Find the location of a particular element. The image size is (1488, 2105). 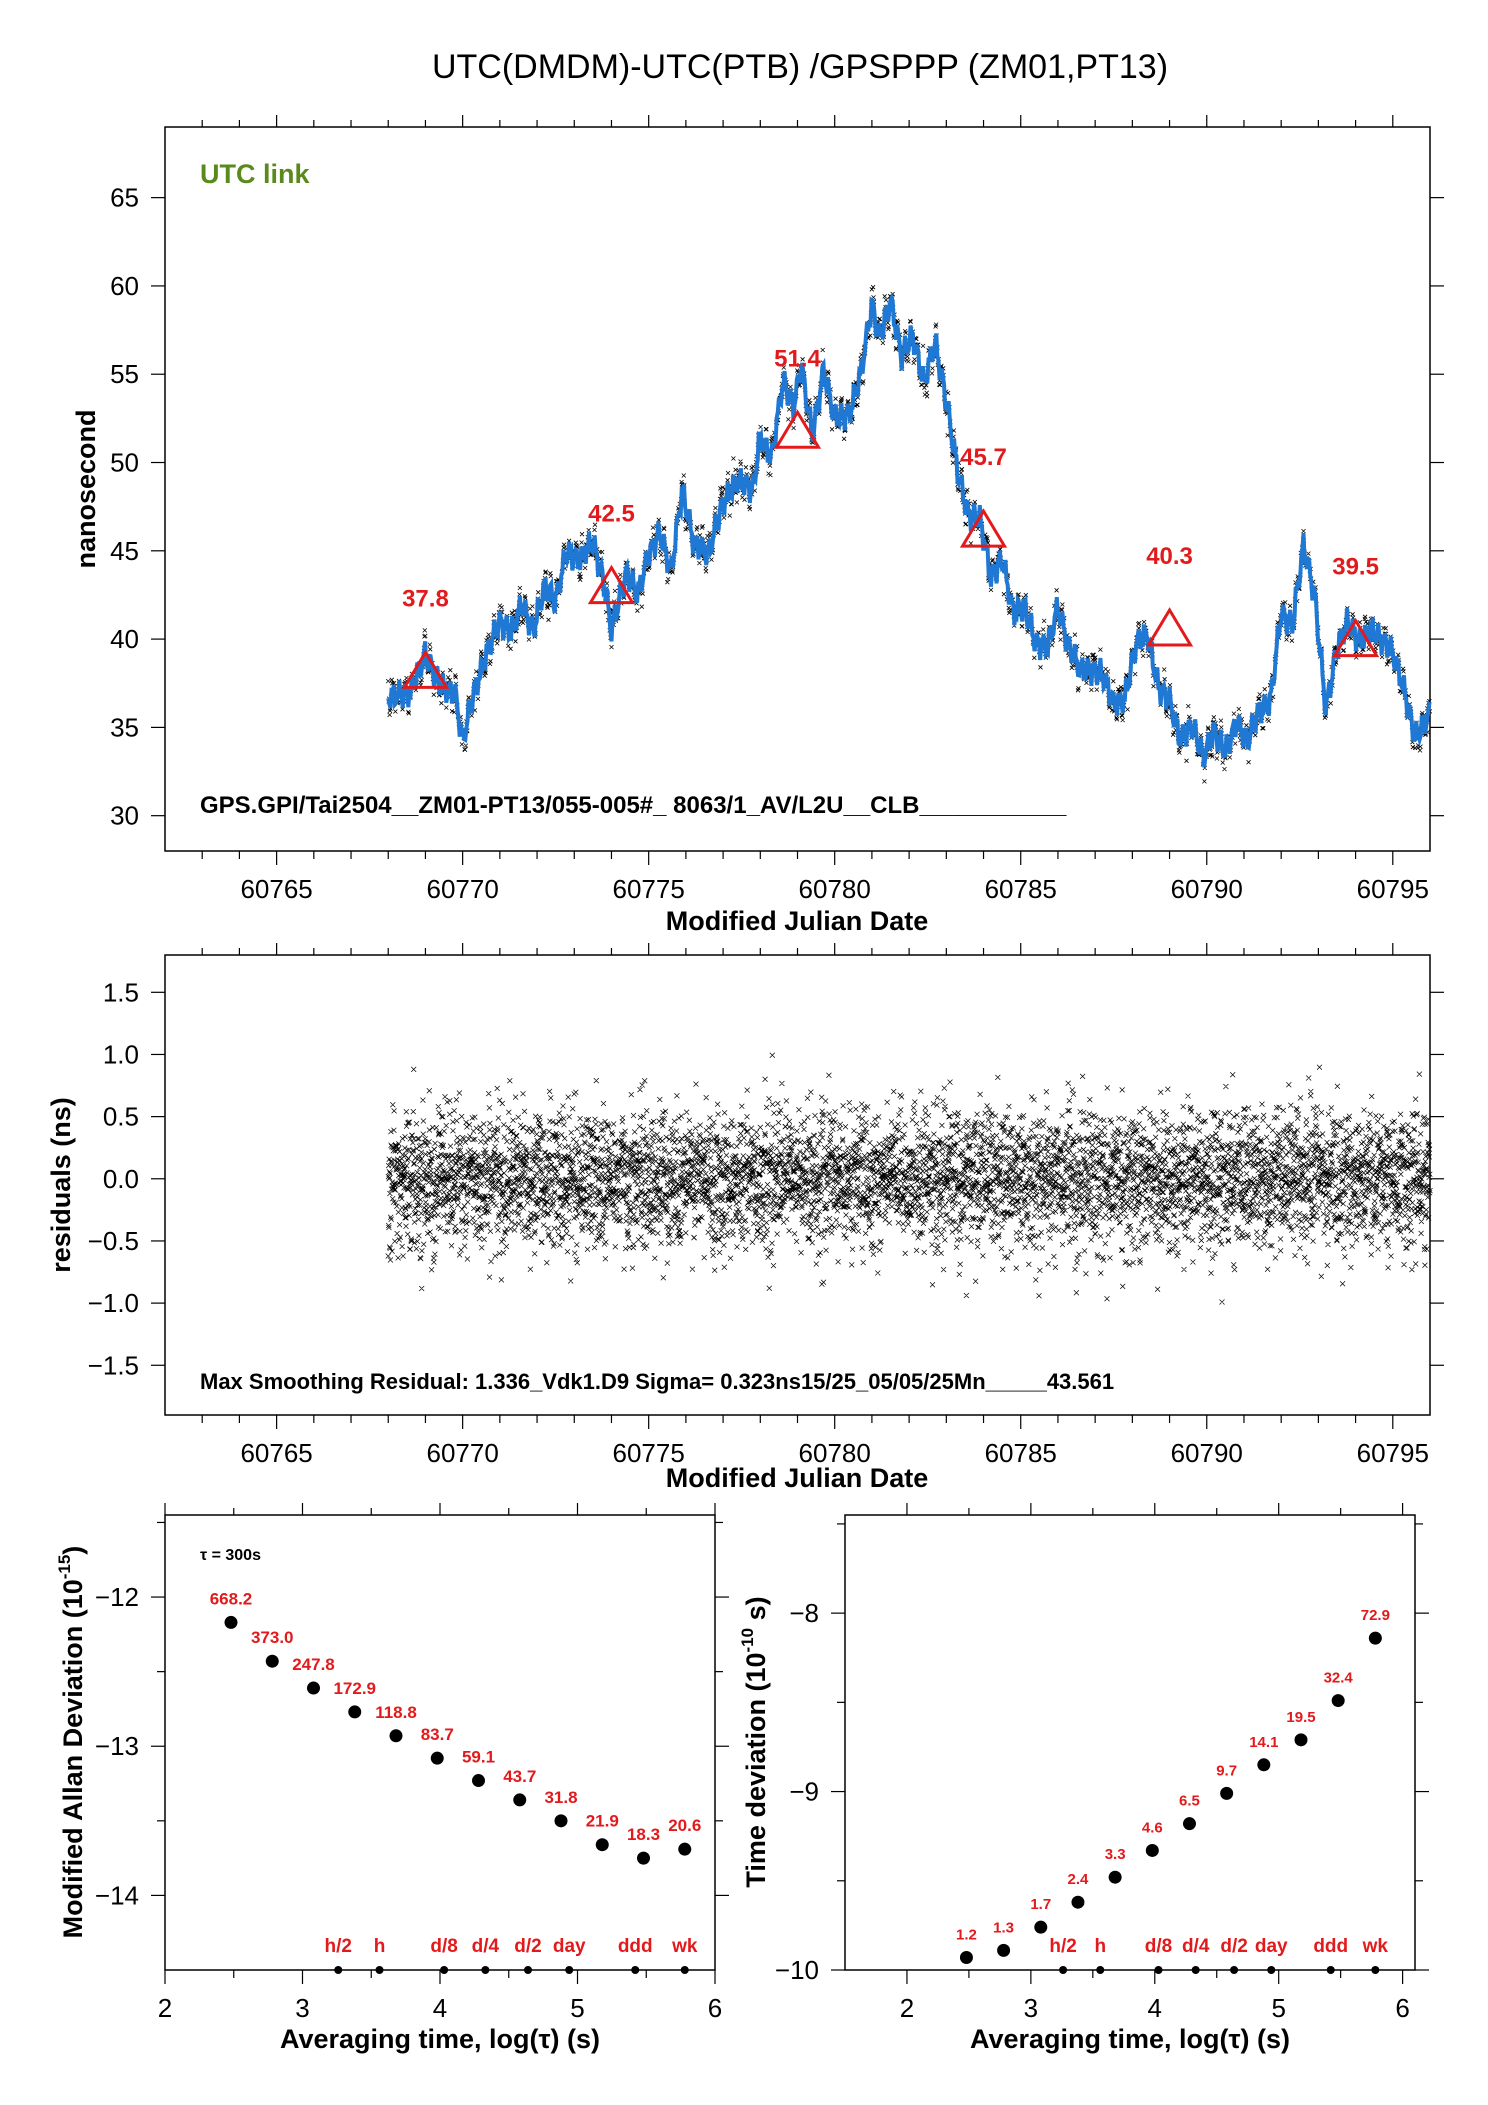

allan-deviation-ticks: 2 3 4 5 6 −14 −13 −12 is located at coordinates (412, 1763).